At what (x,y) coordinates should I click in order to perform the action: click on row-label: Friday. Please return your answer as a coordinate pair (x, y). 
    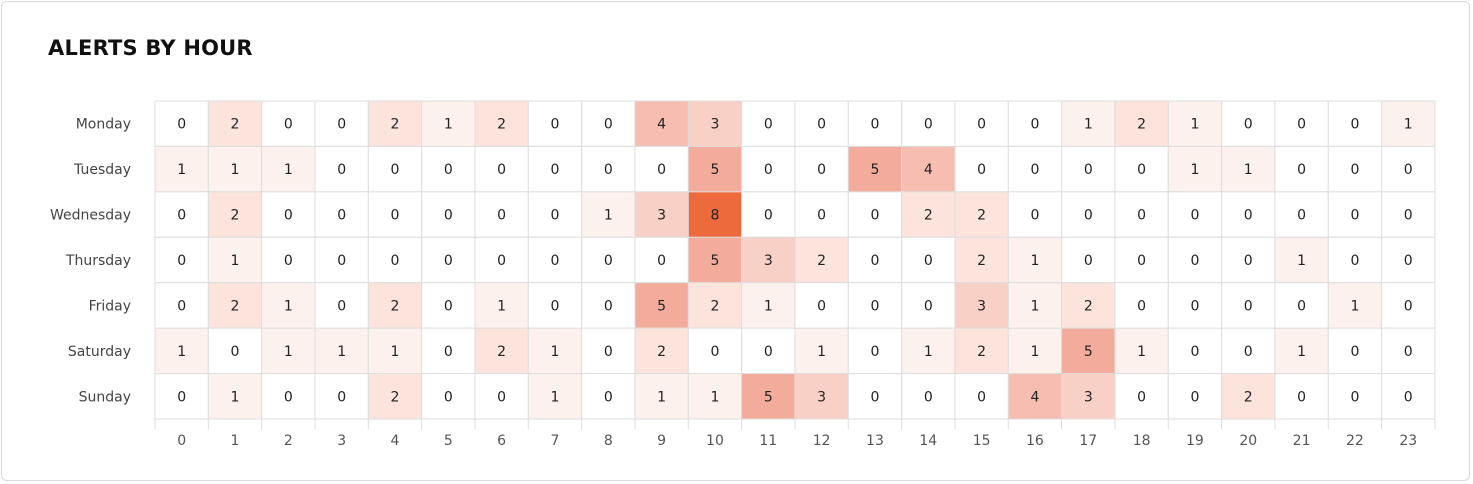
    Looking at the image, I should click on (110, 306).